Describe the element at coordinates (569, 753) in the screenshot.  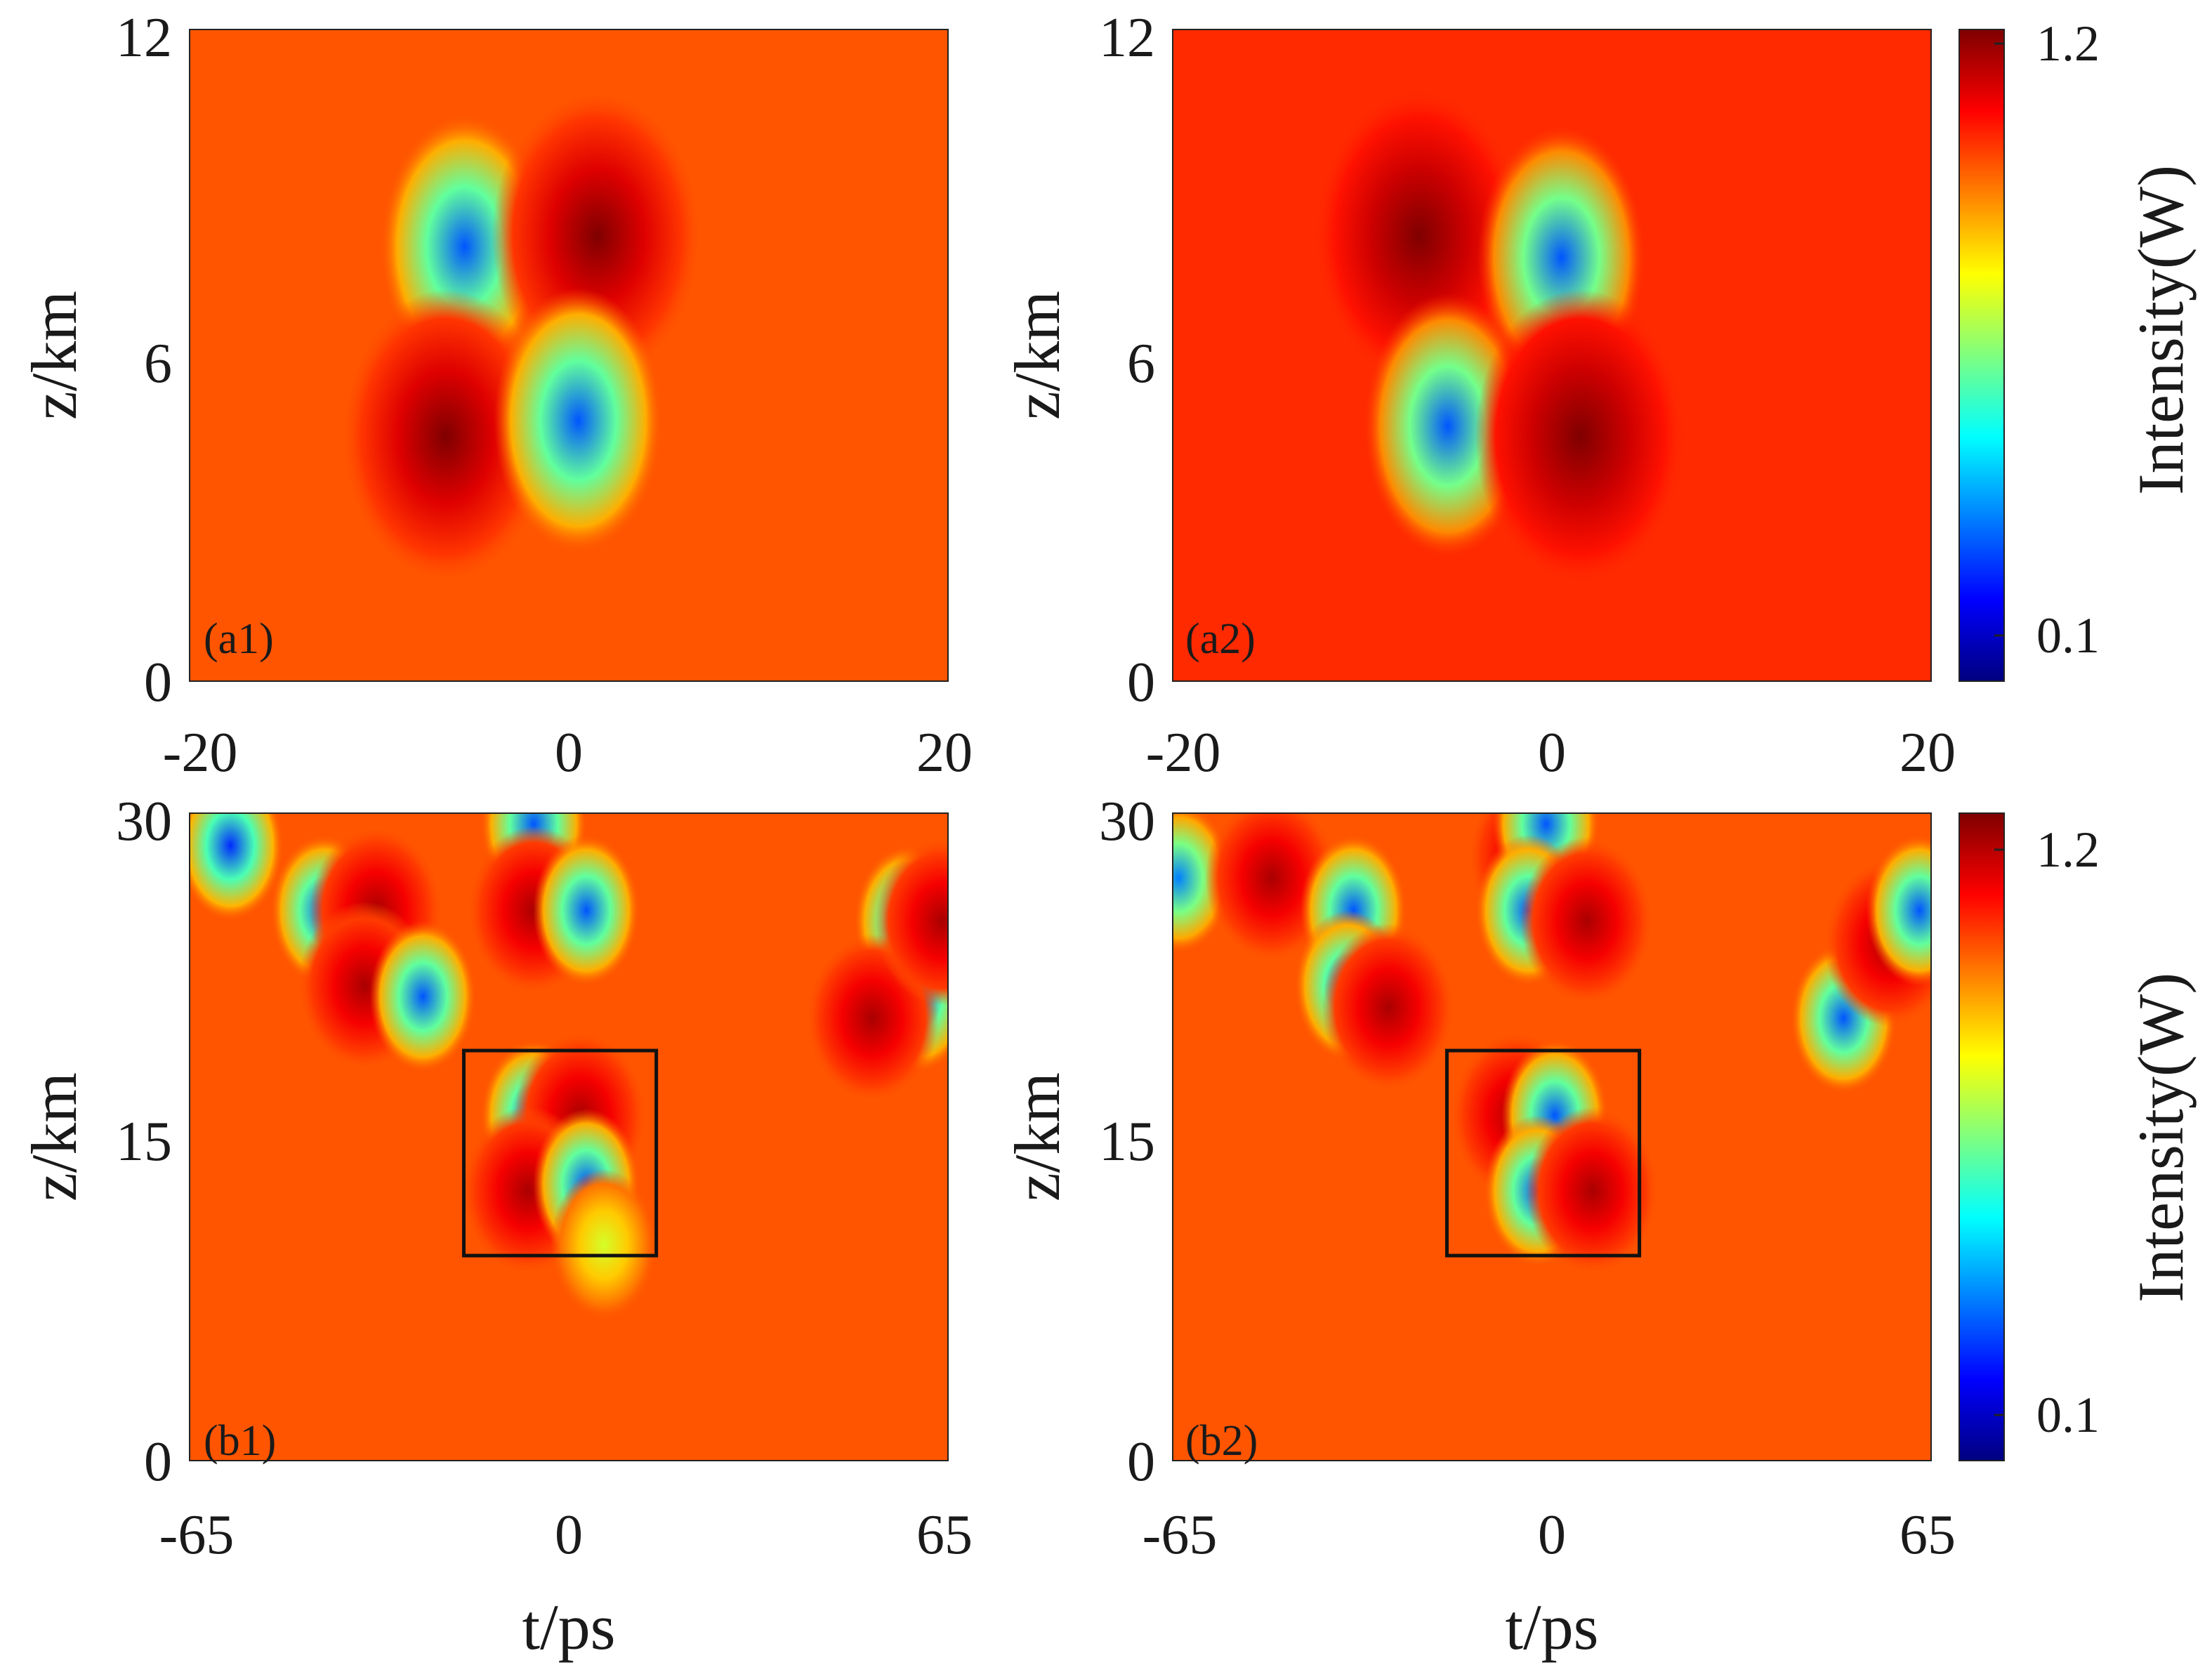
I see `panel-a1-xtick-mid: 0` at that location.